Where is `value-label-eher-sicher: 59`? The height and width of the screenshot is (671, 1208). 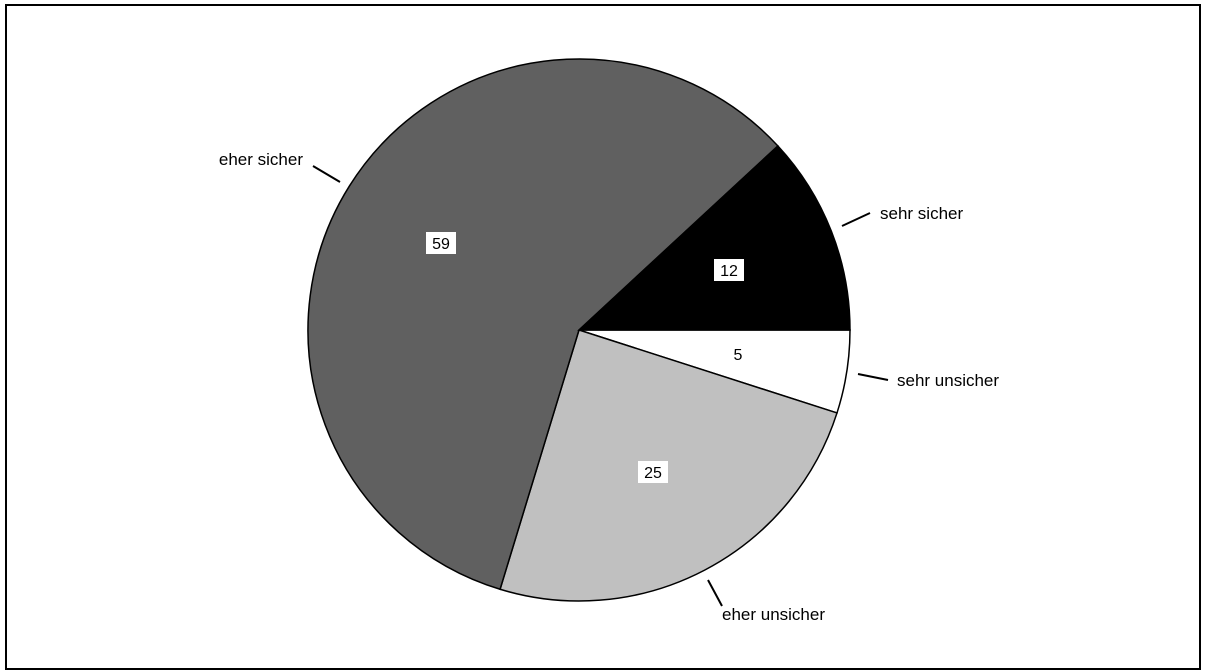 value-label-eher-sicher: 59 is located at coordinates (441, 244).